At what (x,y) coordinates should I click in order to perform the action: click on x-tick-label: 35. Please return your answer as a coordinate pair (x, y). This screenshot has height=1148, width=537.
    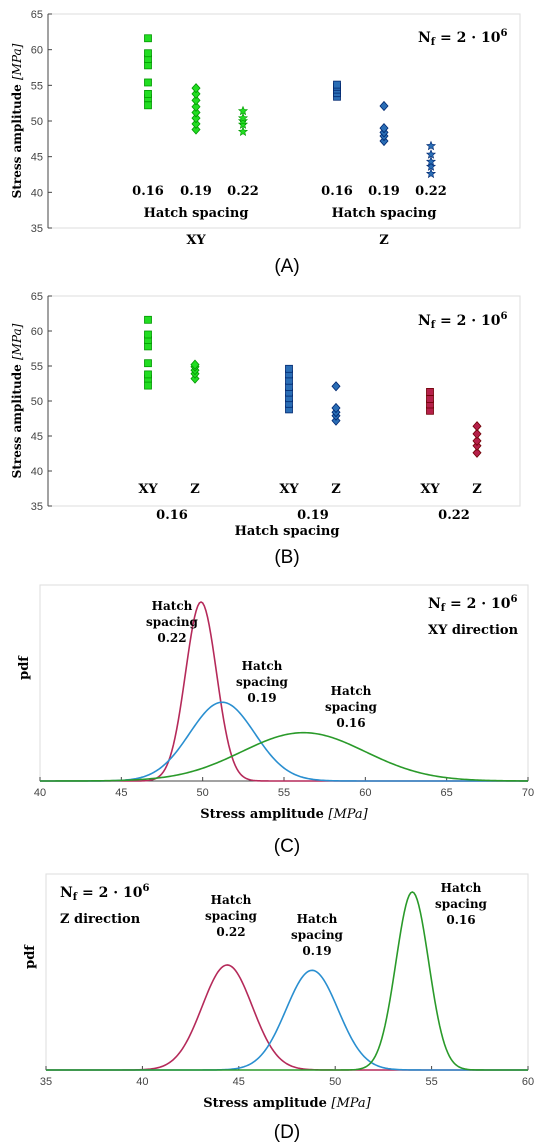
    Looking at the image, I should click on (46, 1082).